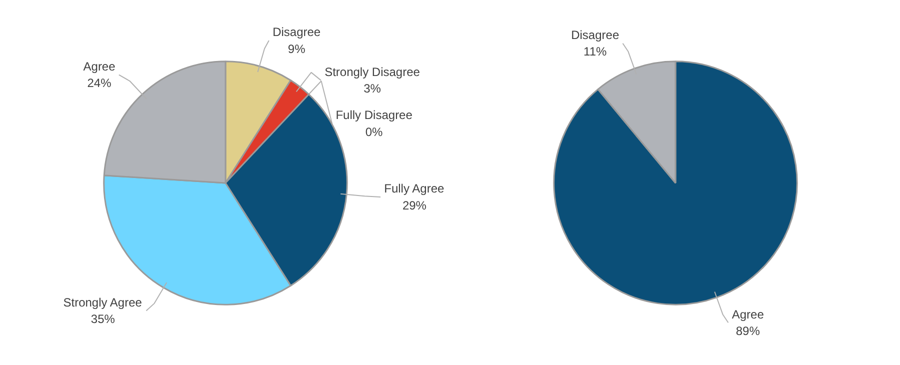 The height and width of the screenshot is (365, 900). Describe the element at coordinates (297, 49) in the screenshot. I see `data-label: 9%` at that location.